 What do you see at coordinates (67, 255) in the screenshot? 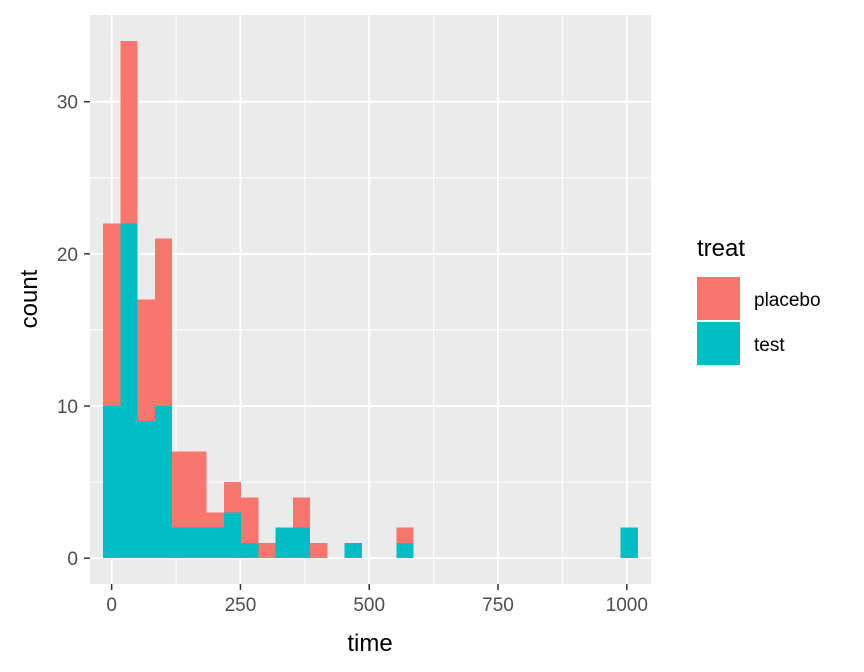
I see `y-tick-label: 20` at bounding box center [67, 255].